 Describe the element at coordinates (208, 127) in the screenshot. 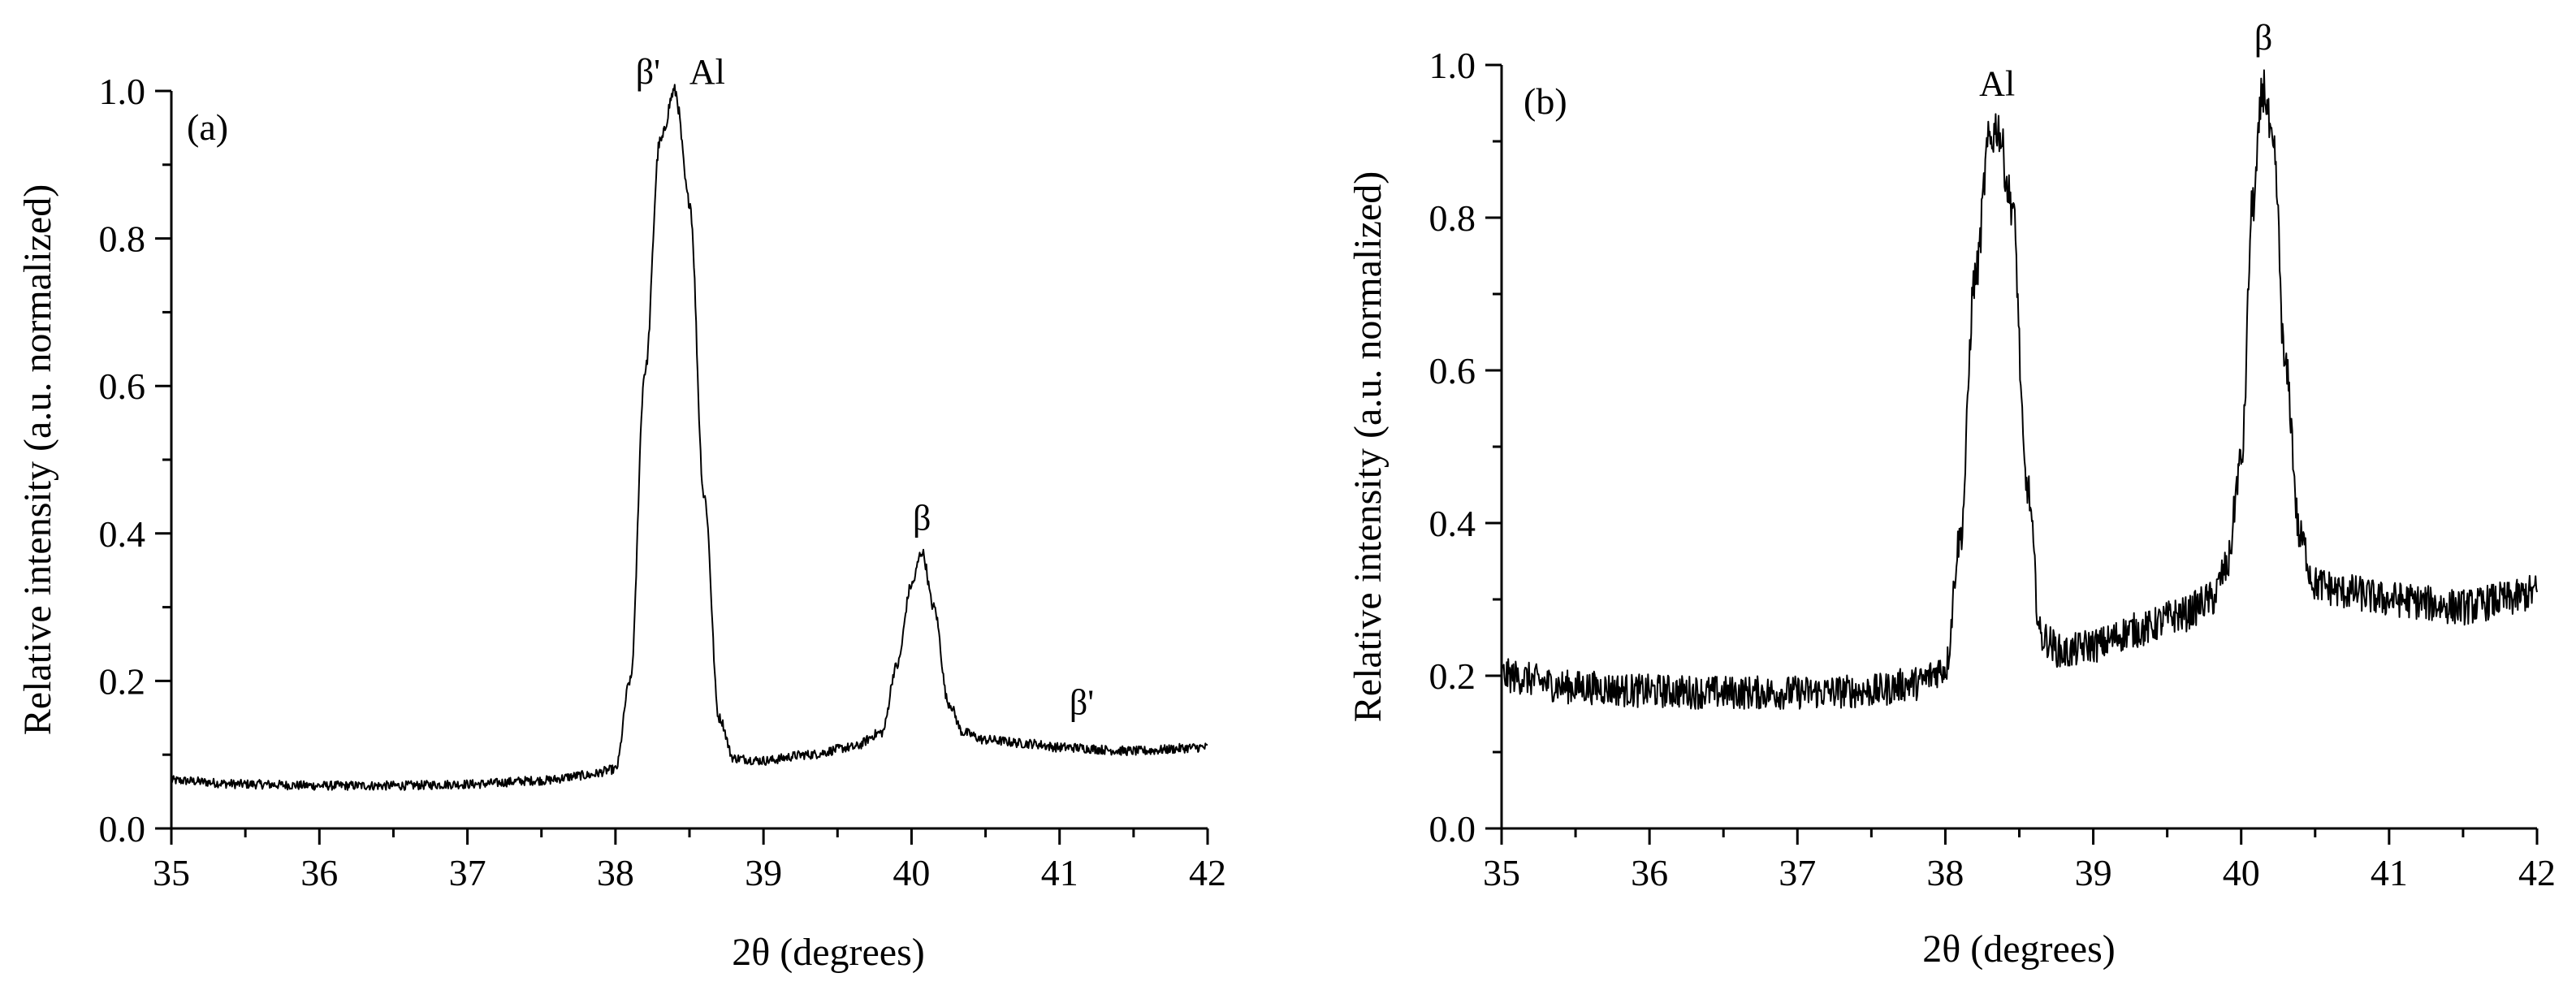

I see `panel-label: (a)` at that location.